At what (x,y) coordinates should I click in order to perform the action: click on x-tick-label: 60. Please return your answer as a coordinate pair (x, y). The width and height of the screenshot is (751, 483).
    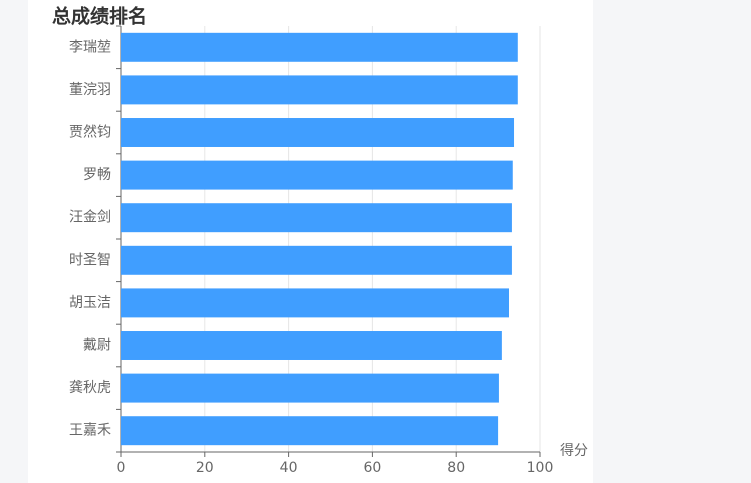
    Looking at the image, I should click on (372, 468).